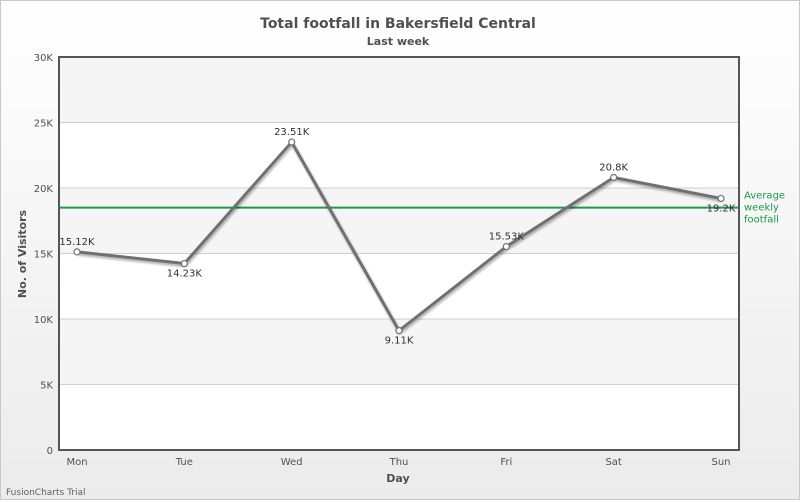  I want to click on x-axis-ticks: Mon Tue Wed Thu Fri Sat Sun, so click(398, 462).